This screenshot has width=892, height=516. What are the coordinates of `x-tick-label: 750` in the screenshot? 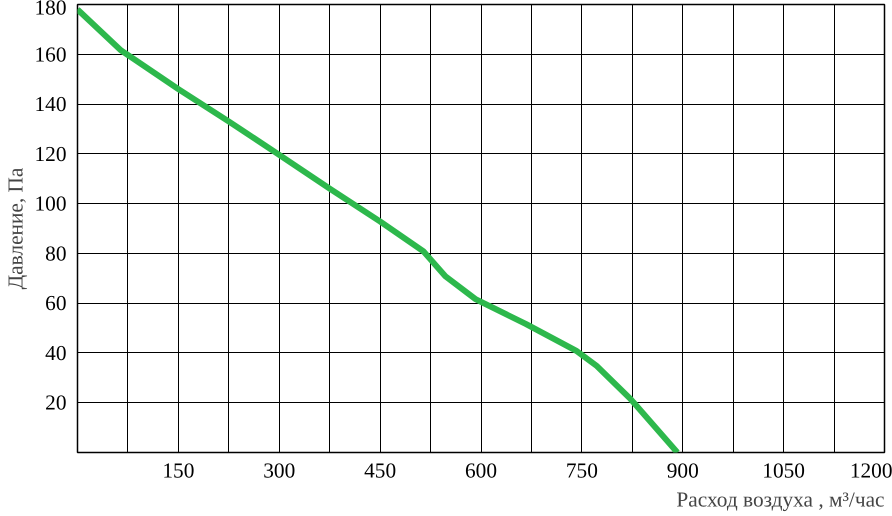 It's located at (582, 470).